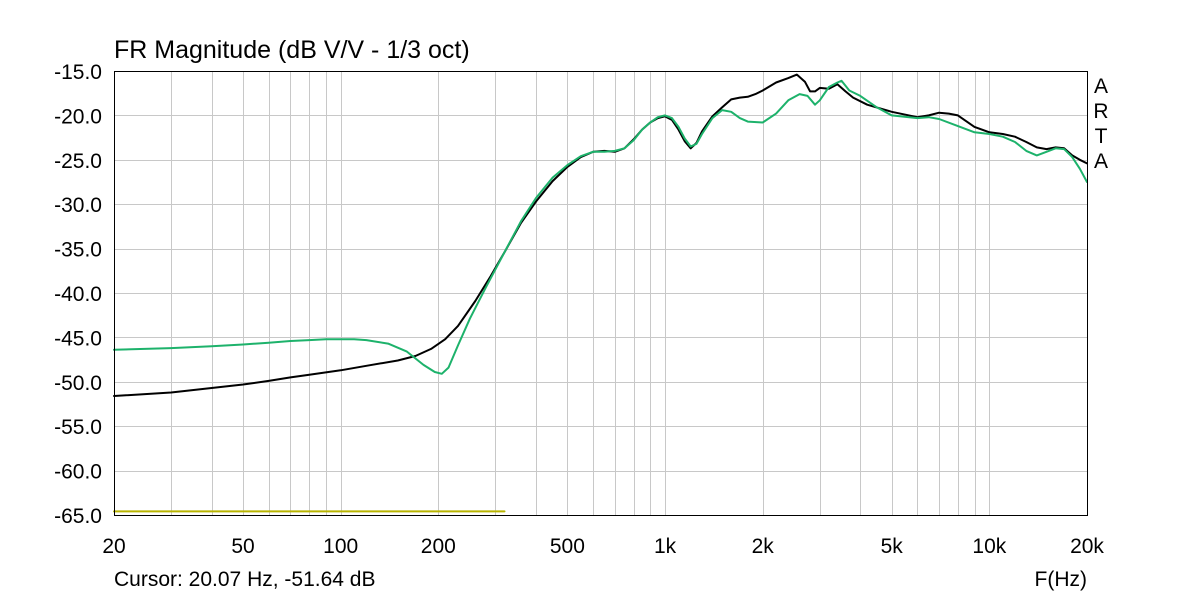 This screenshot has height=600, width=1200. Describe the element at coordinates (1061, 579) in the screenshot. I see `x-axis-label: F(Hz)` at that location.